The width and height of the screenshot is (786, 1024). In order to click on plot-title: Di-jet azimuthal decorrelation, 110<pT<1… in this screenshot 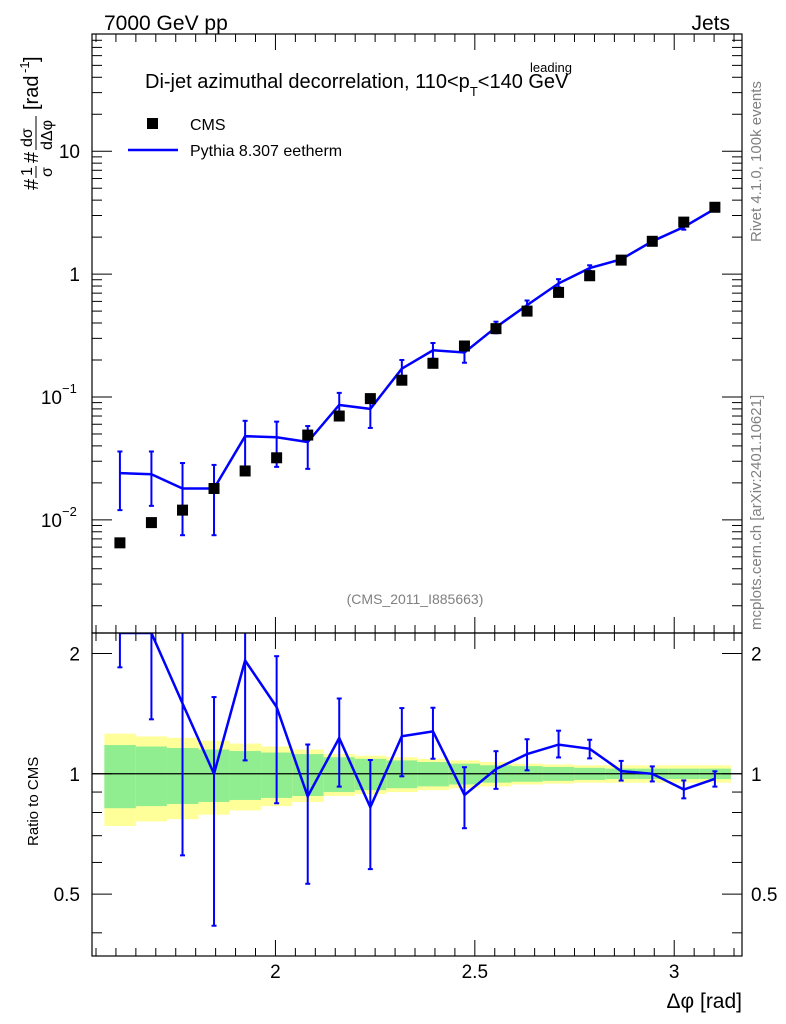, I will do `click(357, 85)`.